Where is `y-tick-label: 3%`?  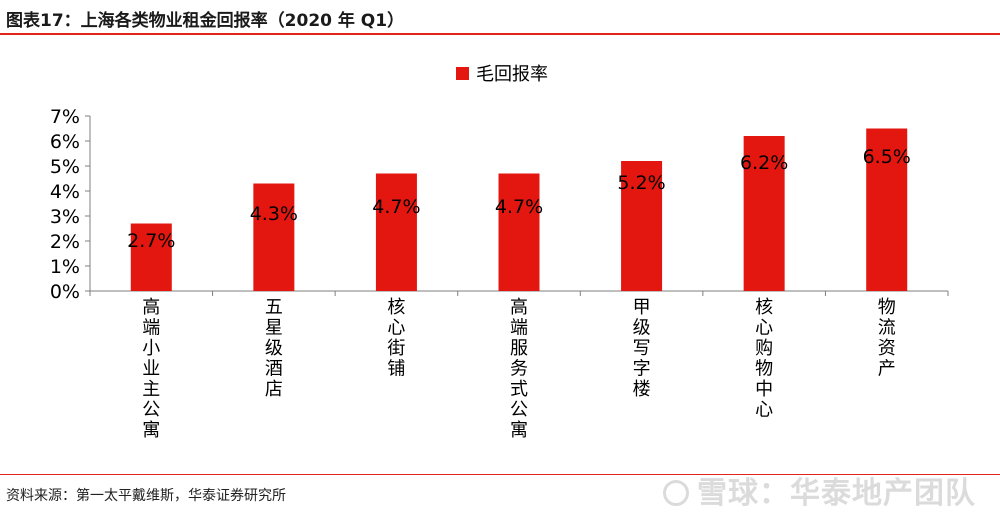 y-tick-label: 3% is located at coordinates (65, 217).